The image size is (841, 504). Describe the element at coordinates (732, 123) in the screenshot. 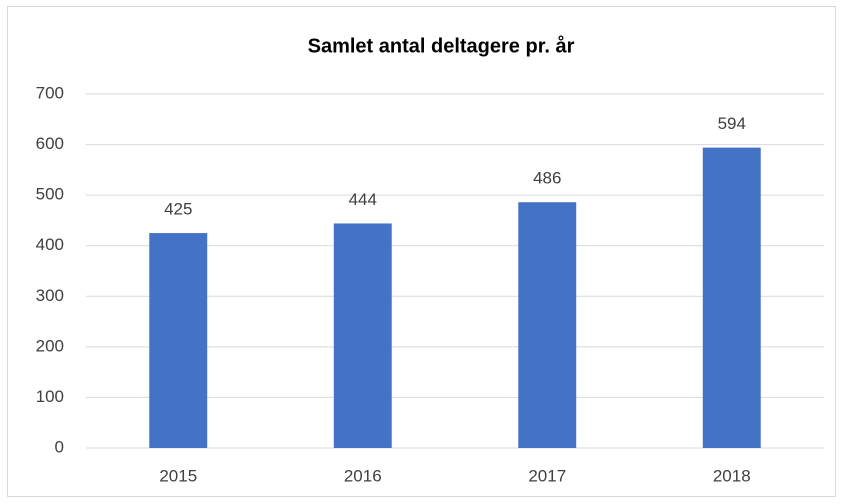

I see `data-label: 594` at that location.